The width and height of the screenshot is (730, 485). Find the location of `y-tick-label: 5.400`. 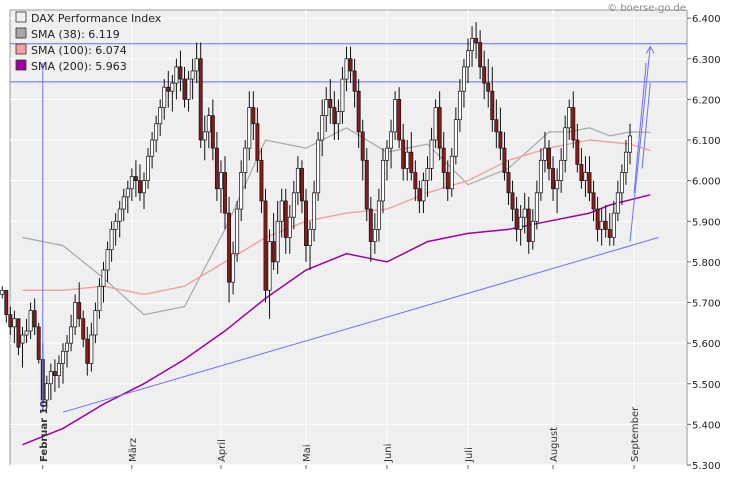

y-tick-label: 5.400 is located at coordinates (706, 425).